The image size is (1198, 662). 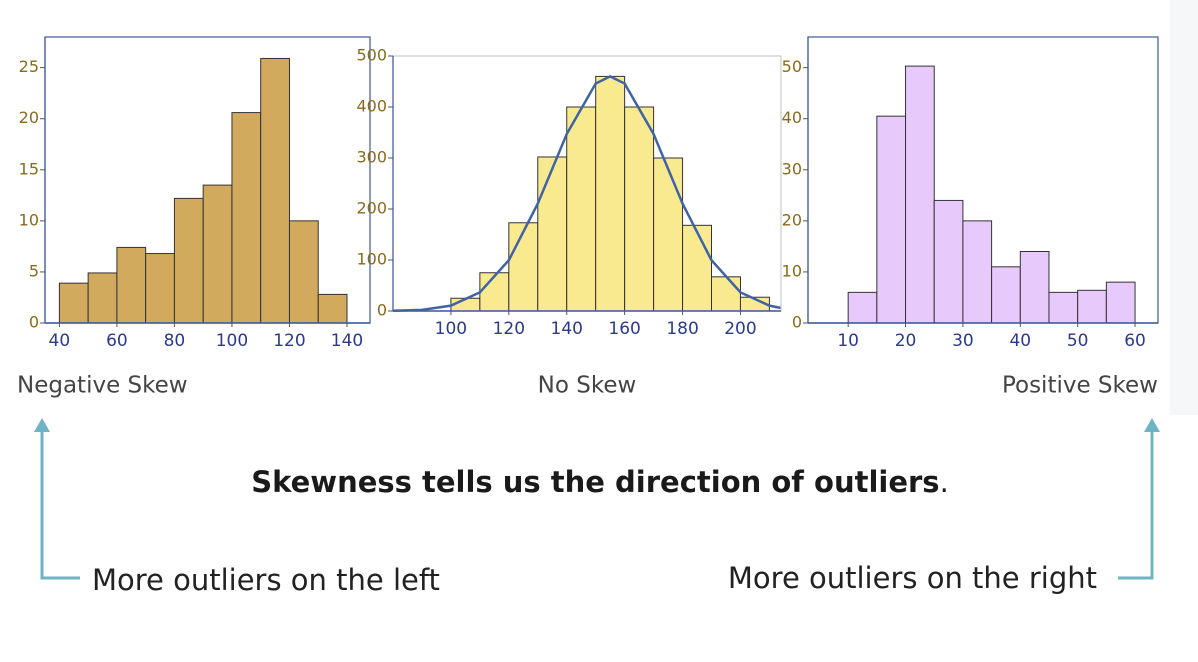 What do you see at coordinates (587, 386) in the screenshot?
I see `chart-caption: No Skew` at bounding box center [587, 386].